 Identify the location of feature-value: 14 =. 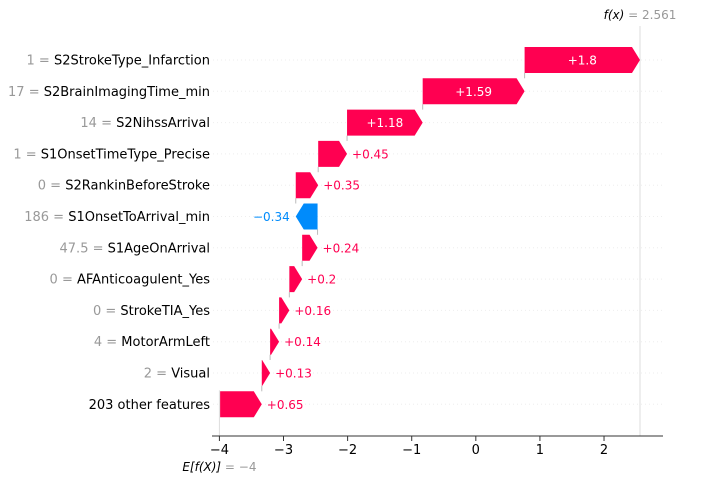
(98, 123).